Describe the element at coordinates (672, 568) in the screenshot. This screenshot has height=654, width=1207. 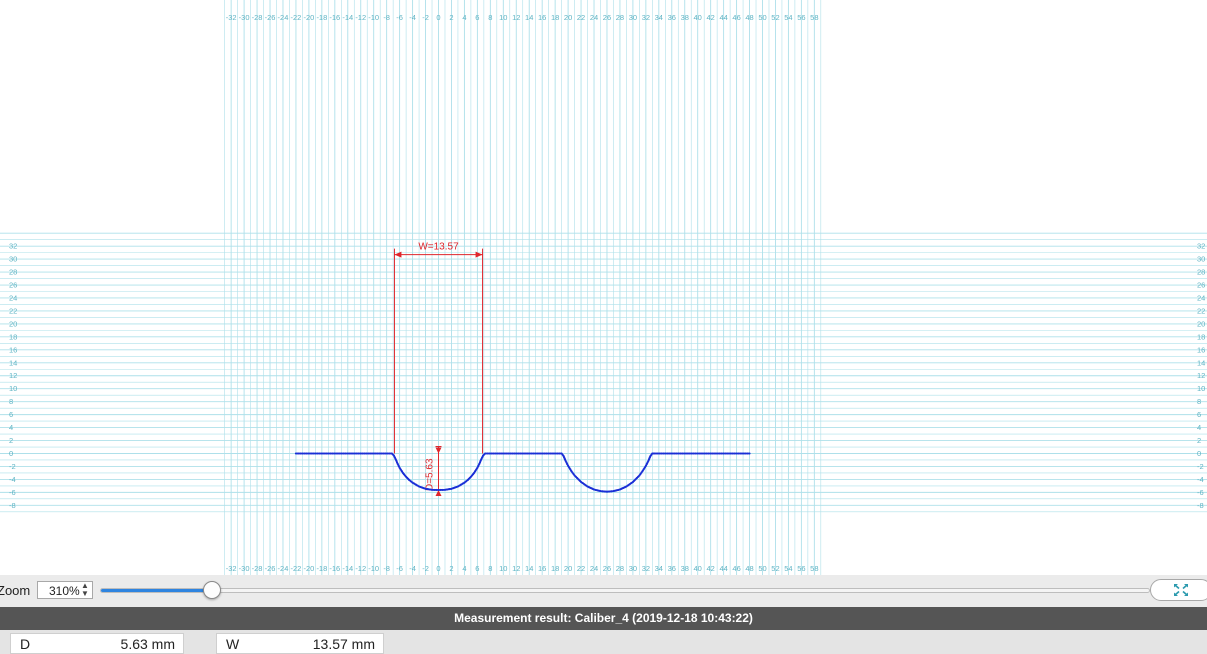
I see `x-tick-label-bottom: 36` at that location.